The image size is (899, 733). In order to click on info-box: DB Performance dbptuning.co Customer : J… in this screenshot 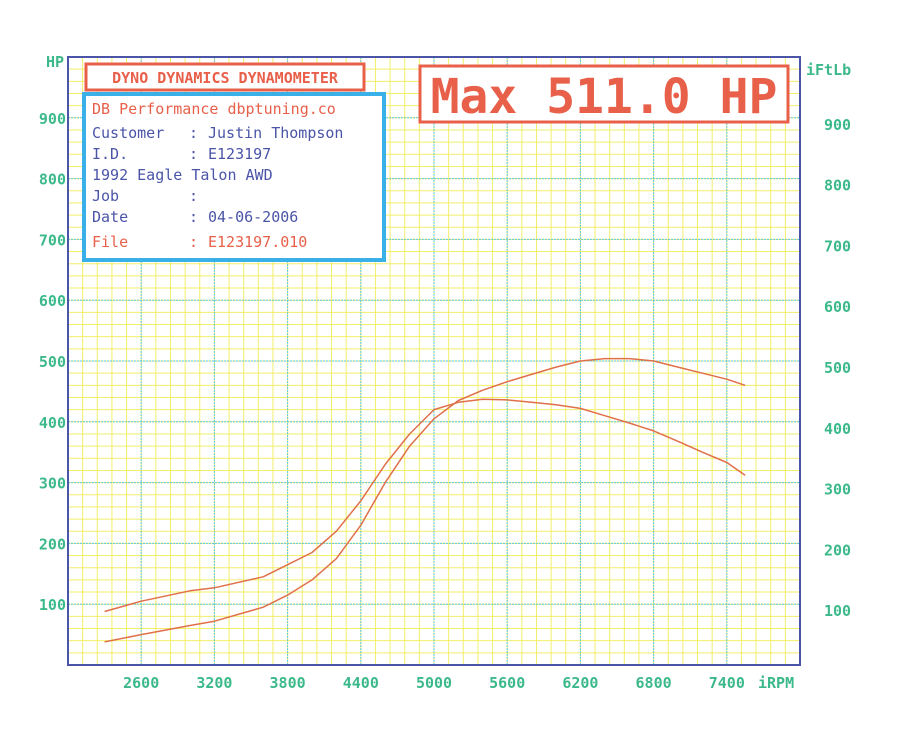, I will do `click(234, 177)`.